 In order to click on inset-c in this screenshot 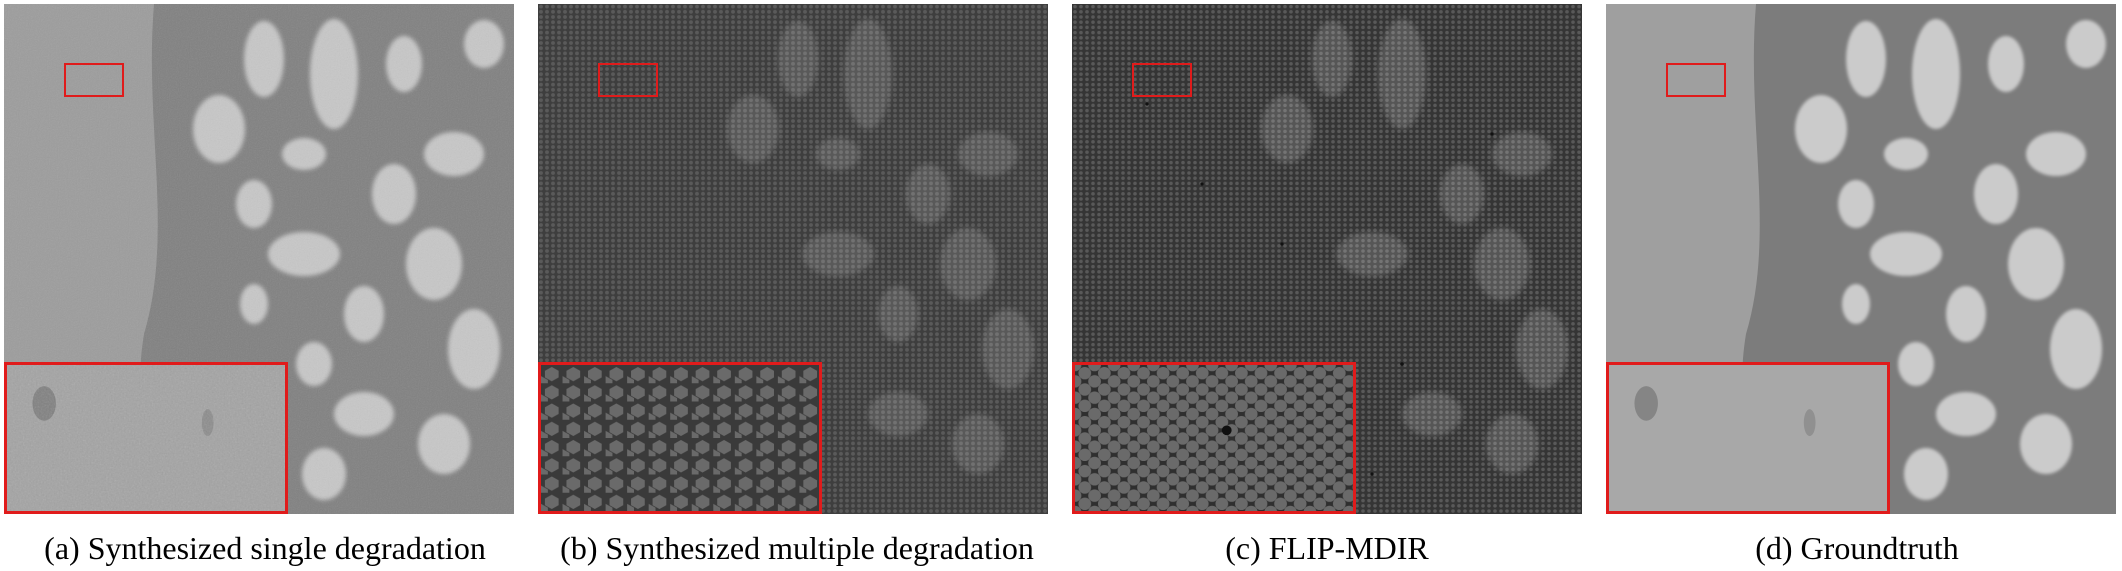, I will do `click(1214, 438)`.